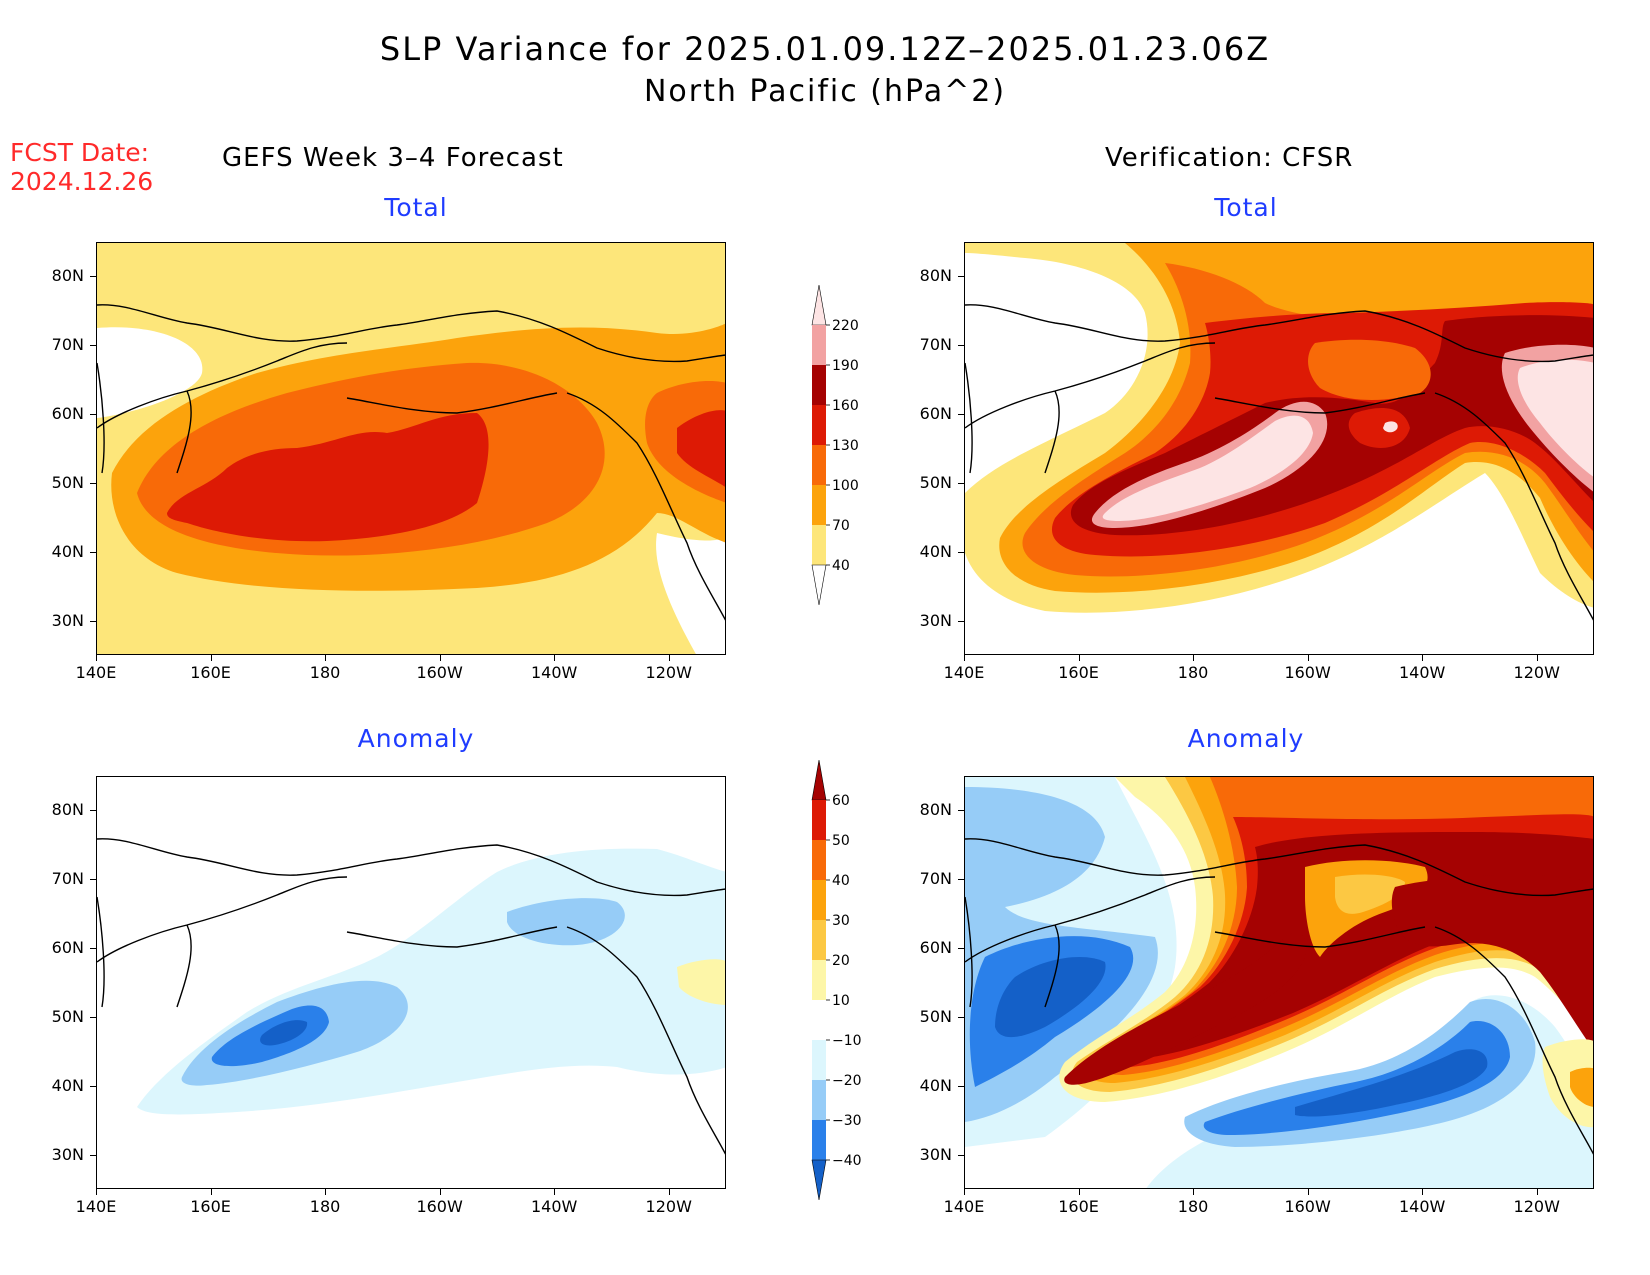 Image resolution: width=1650 pixels, height=1275 pixels. I want to click on forecast-date-value: 2024.12.26, so click(82, 181).